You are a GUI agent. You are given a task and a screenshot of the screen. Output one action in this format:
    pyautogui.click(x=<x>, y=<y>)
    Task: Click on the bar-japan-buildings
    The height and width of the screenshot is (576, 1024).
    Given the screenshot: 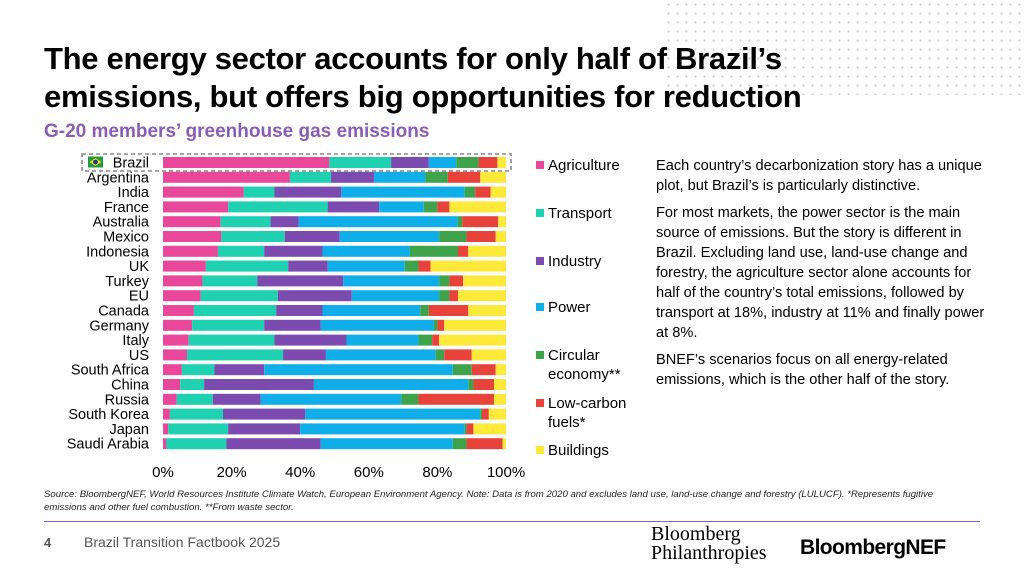 What is the action you would take?
    pyautogui.click(x=489, y=429)
    